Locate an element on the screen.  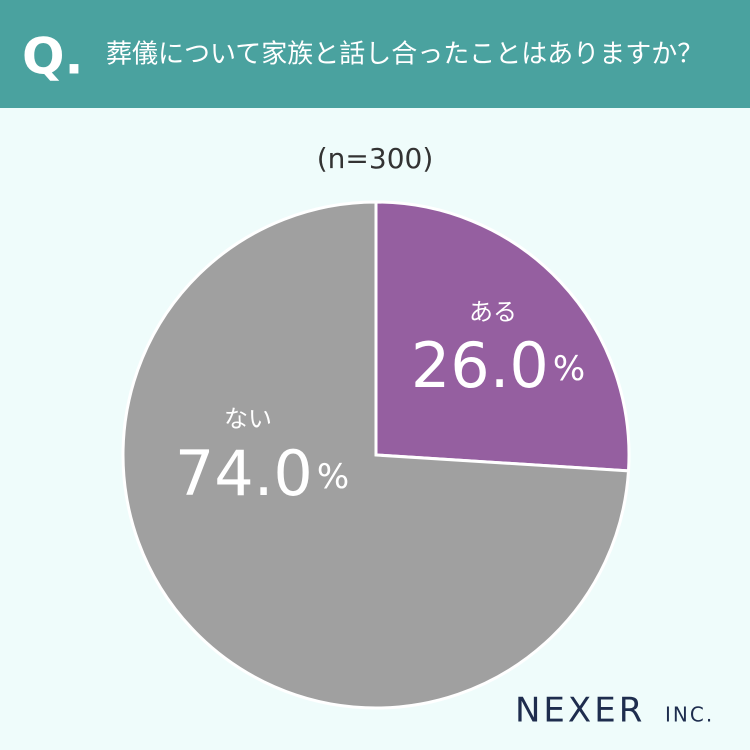
value-number: 74.0 is located at coordinates (244, 473).